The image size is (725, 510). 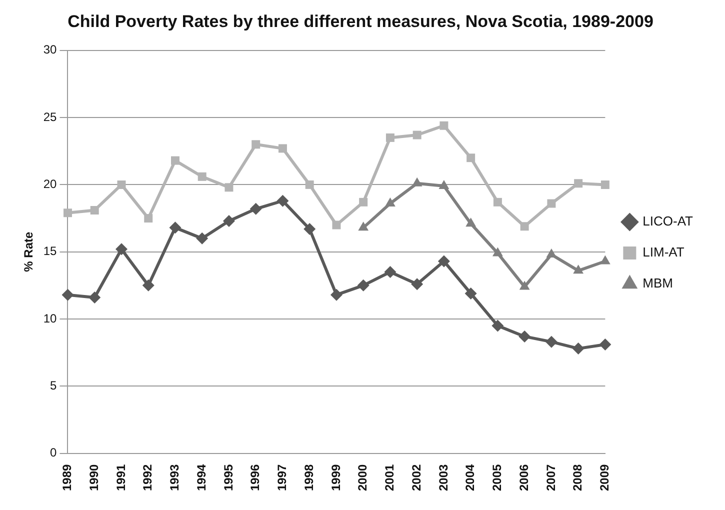 I want to click on x-tick-label: 1998, so click(x=309, y=478).